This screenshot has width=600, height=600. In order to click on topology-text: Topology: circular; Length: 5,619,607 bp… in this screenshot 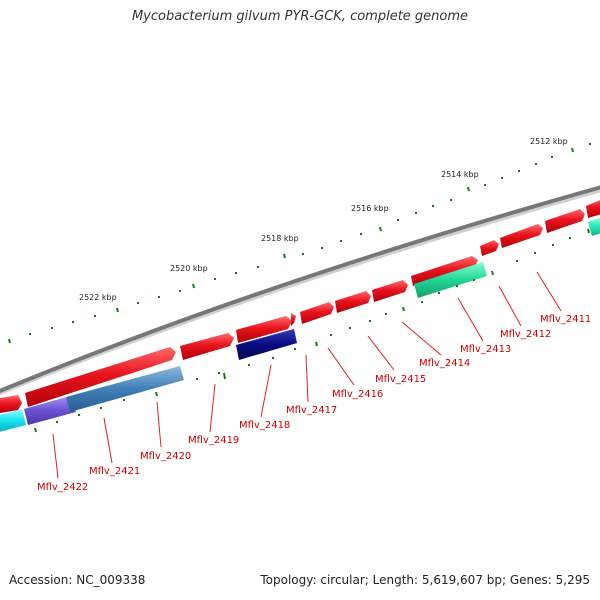, I will do `click(425, 580)`.